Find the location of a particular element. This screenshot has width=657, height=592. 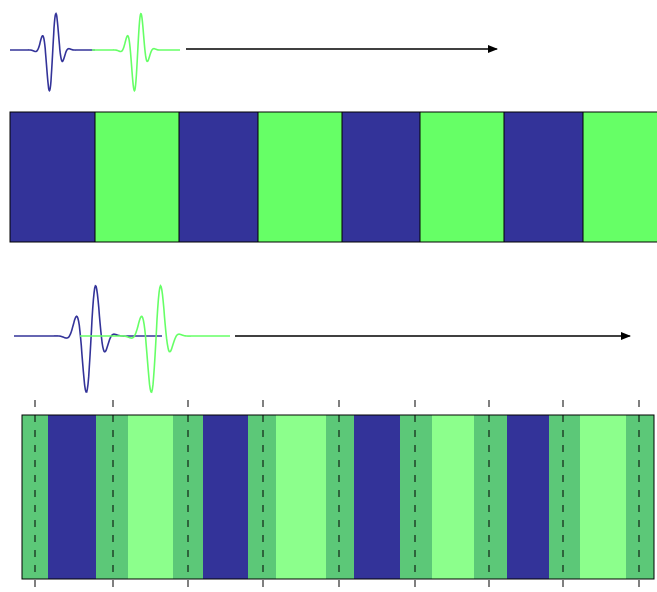

bottom-wave-green is located at coordinates (155, 339).